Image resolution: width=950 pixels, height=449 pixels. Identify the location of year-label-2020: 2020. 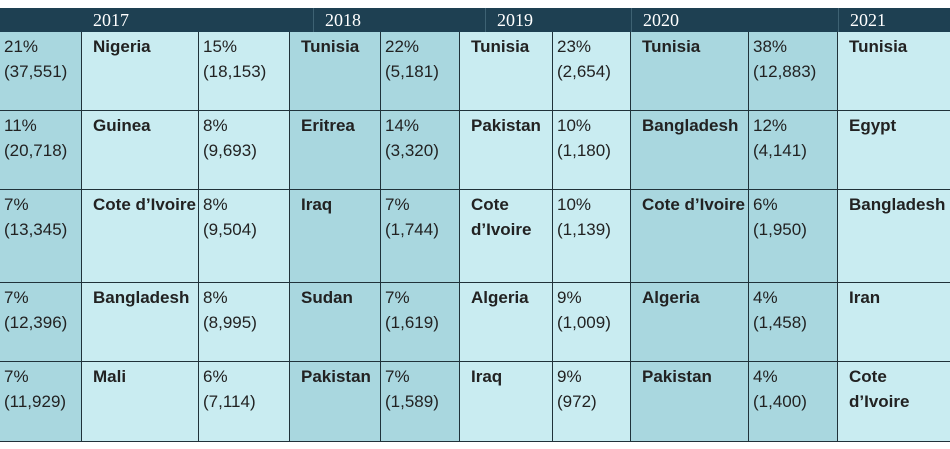
(661, 20).